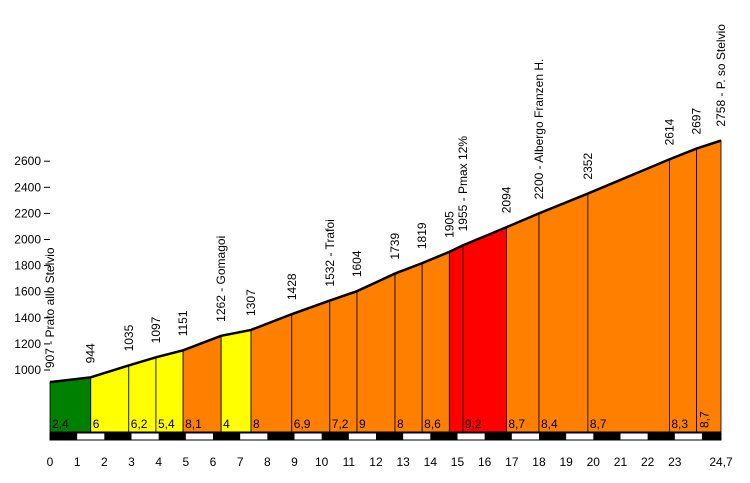 The width and height of the screenshot is (750, 483). I want to click on gradient-label: 4, so click(226, 424).